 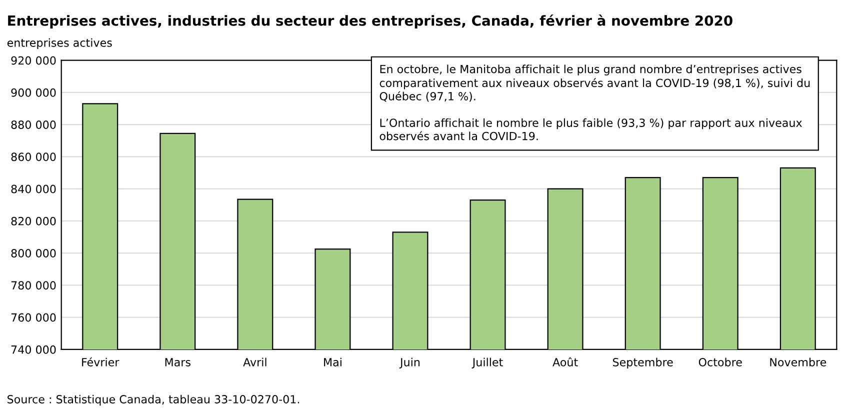 What do you see at coordinates (59, 44) in the screenshot?
I see `y-axis-title: entreprises actives` at bounding box center [59, 44].